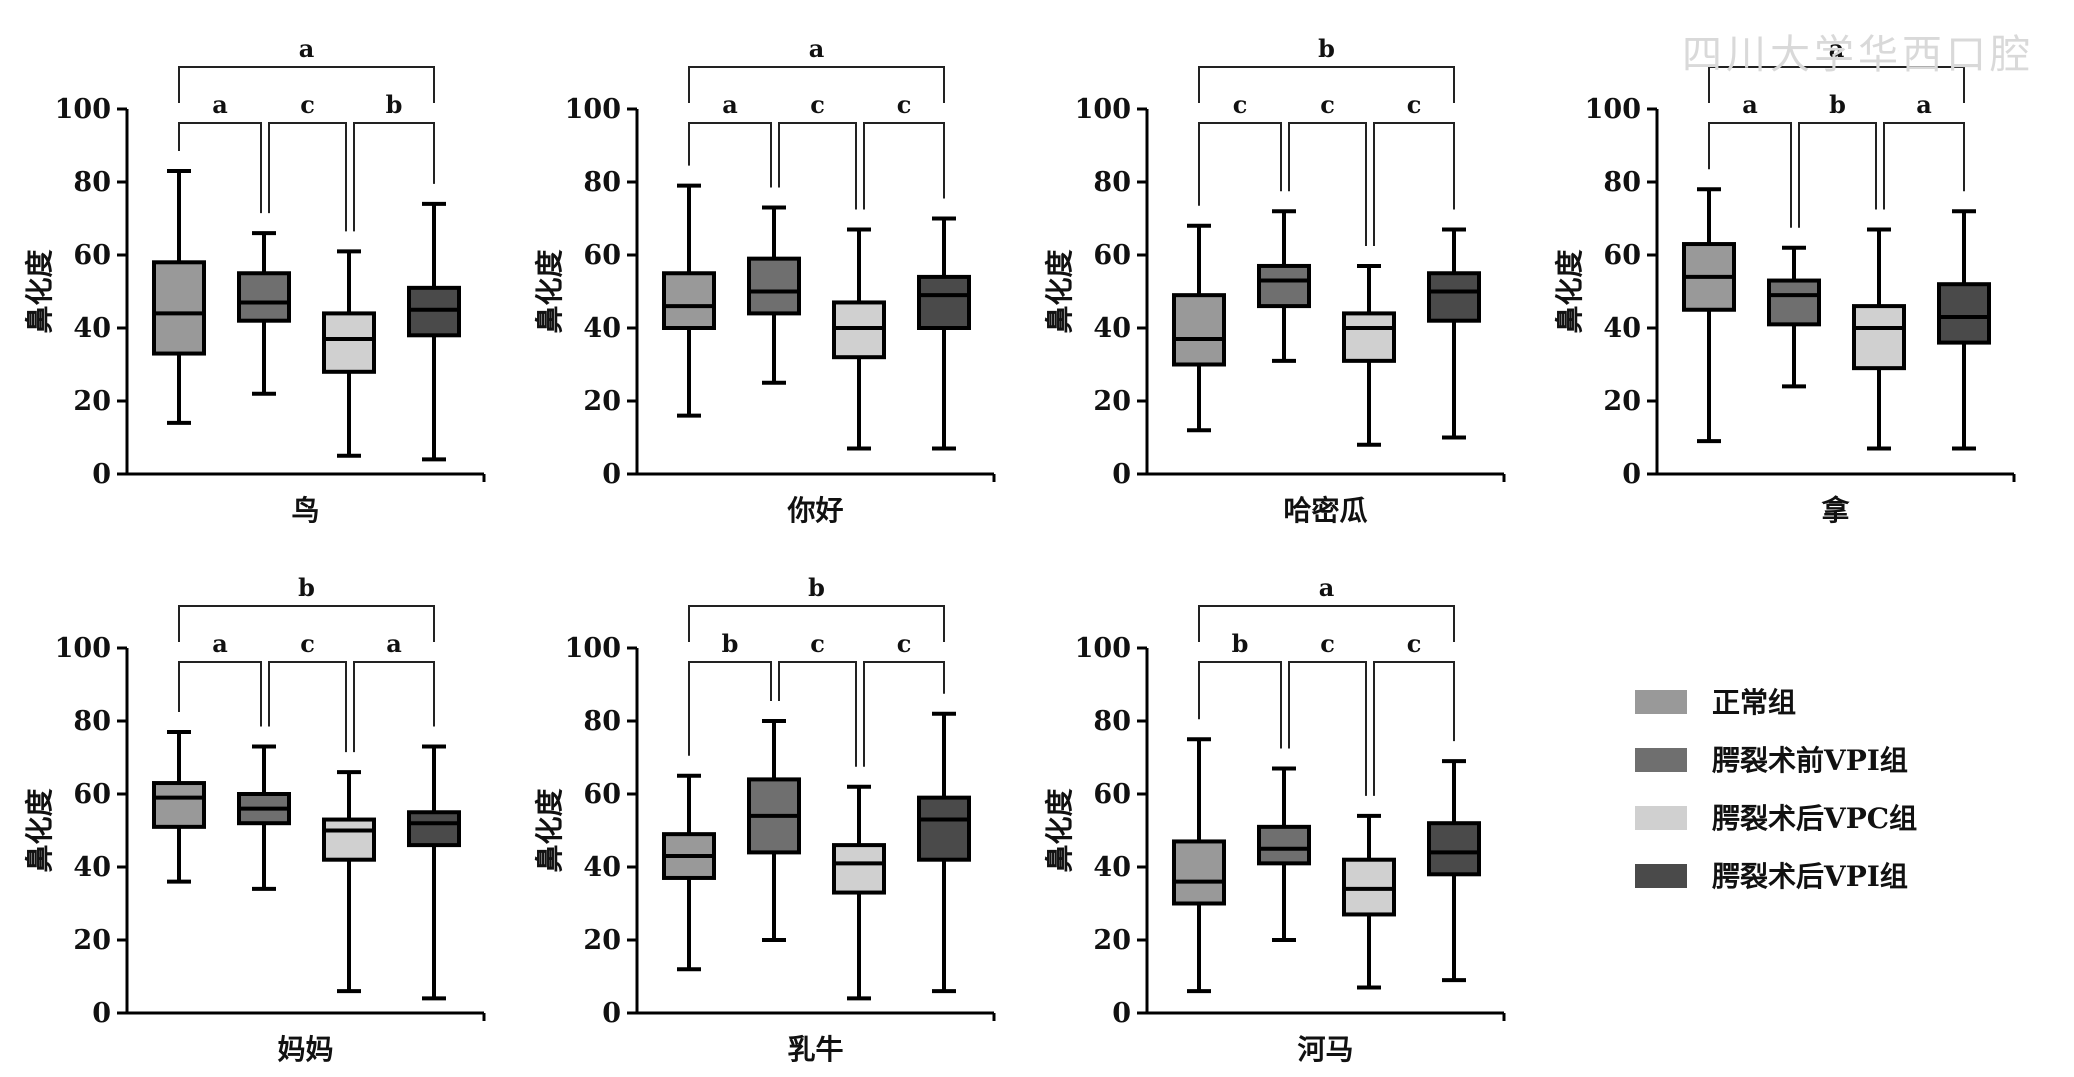  Describe the element at coordinates (306, 663) in the screenshot. I see `significance-brackets: a c a b` at that location.